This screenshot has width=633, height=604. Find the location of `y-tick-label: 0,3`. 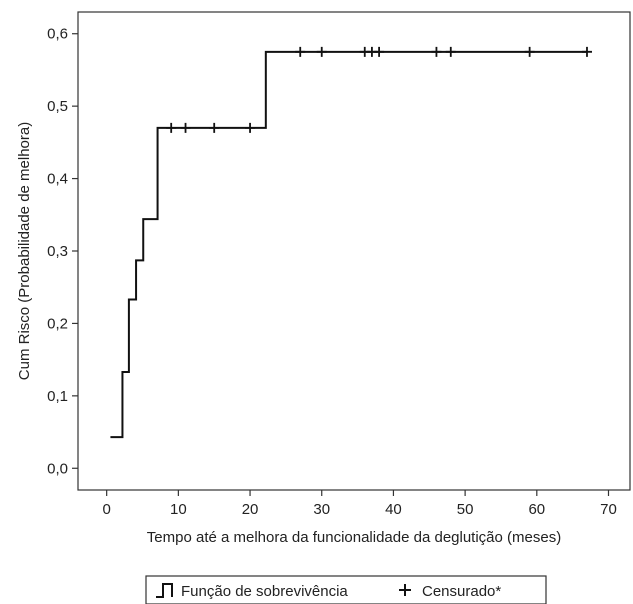

y-tick-label: 0,3 is located at coordinates (57, 251).